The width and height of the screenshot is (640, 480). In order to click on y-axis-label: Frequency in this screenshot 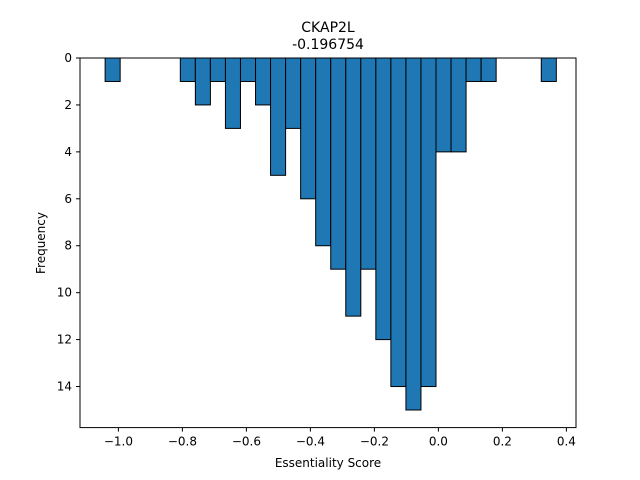, I will do `click(41, 243)`.